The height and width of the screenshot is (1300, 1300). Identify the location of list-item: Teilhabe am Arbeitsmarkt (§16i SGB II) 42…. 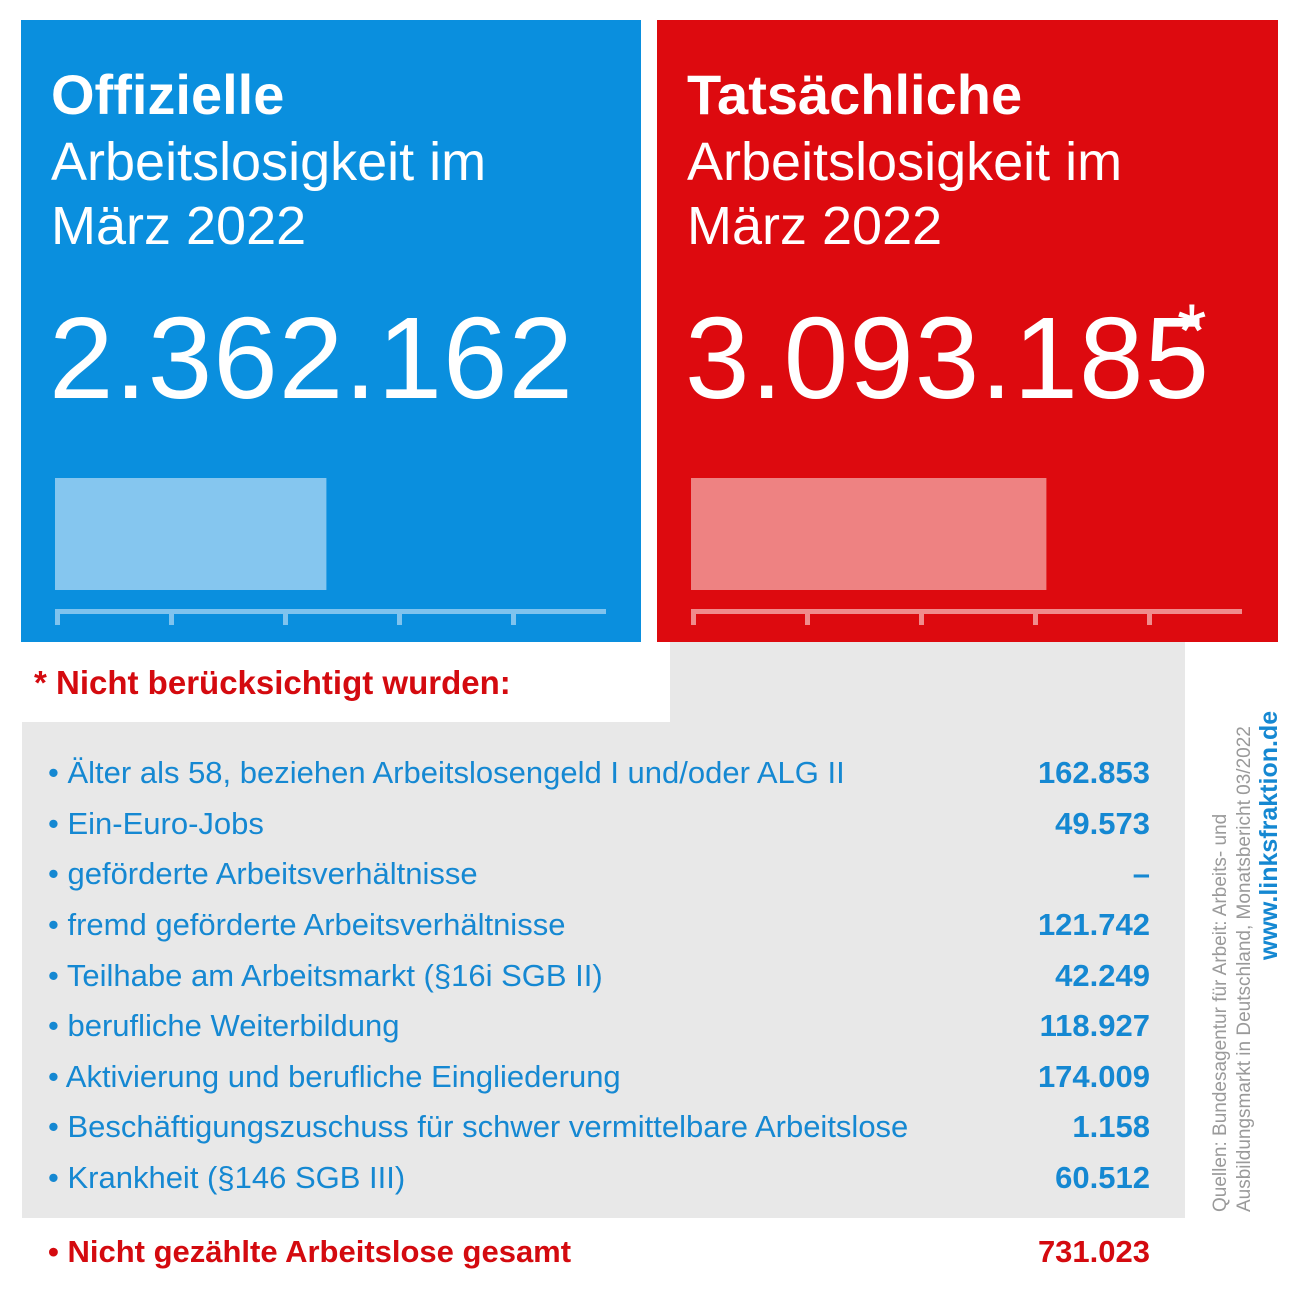
(599, 975).